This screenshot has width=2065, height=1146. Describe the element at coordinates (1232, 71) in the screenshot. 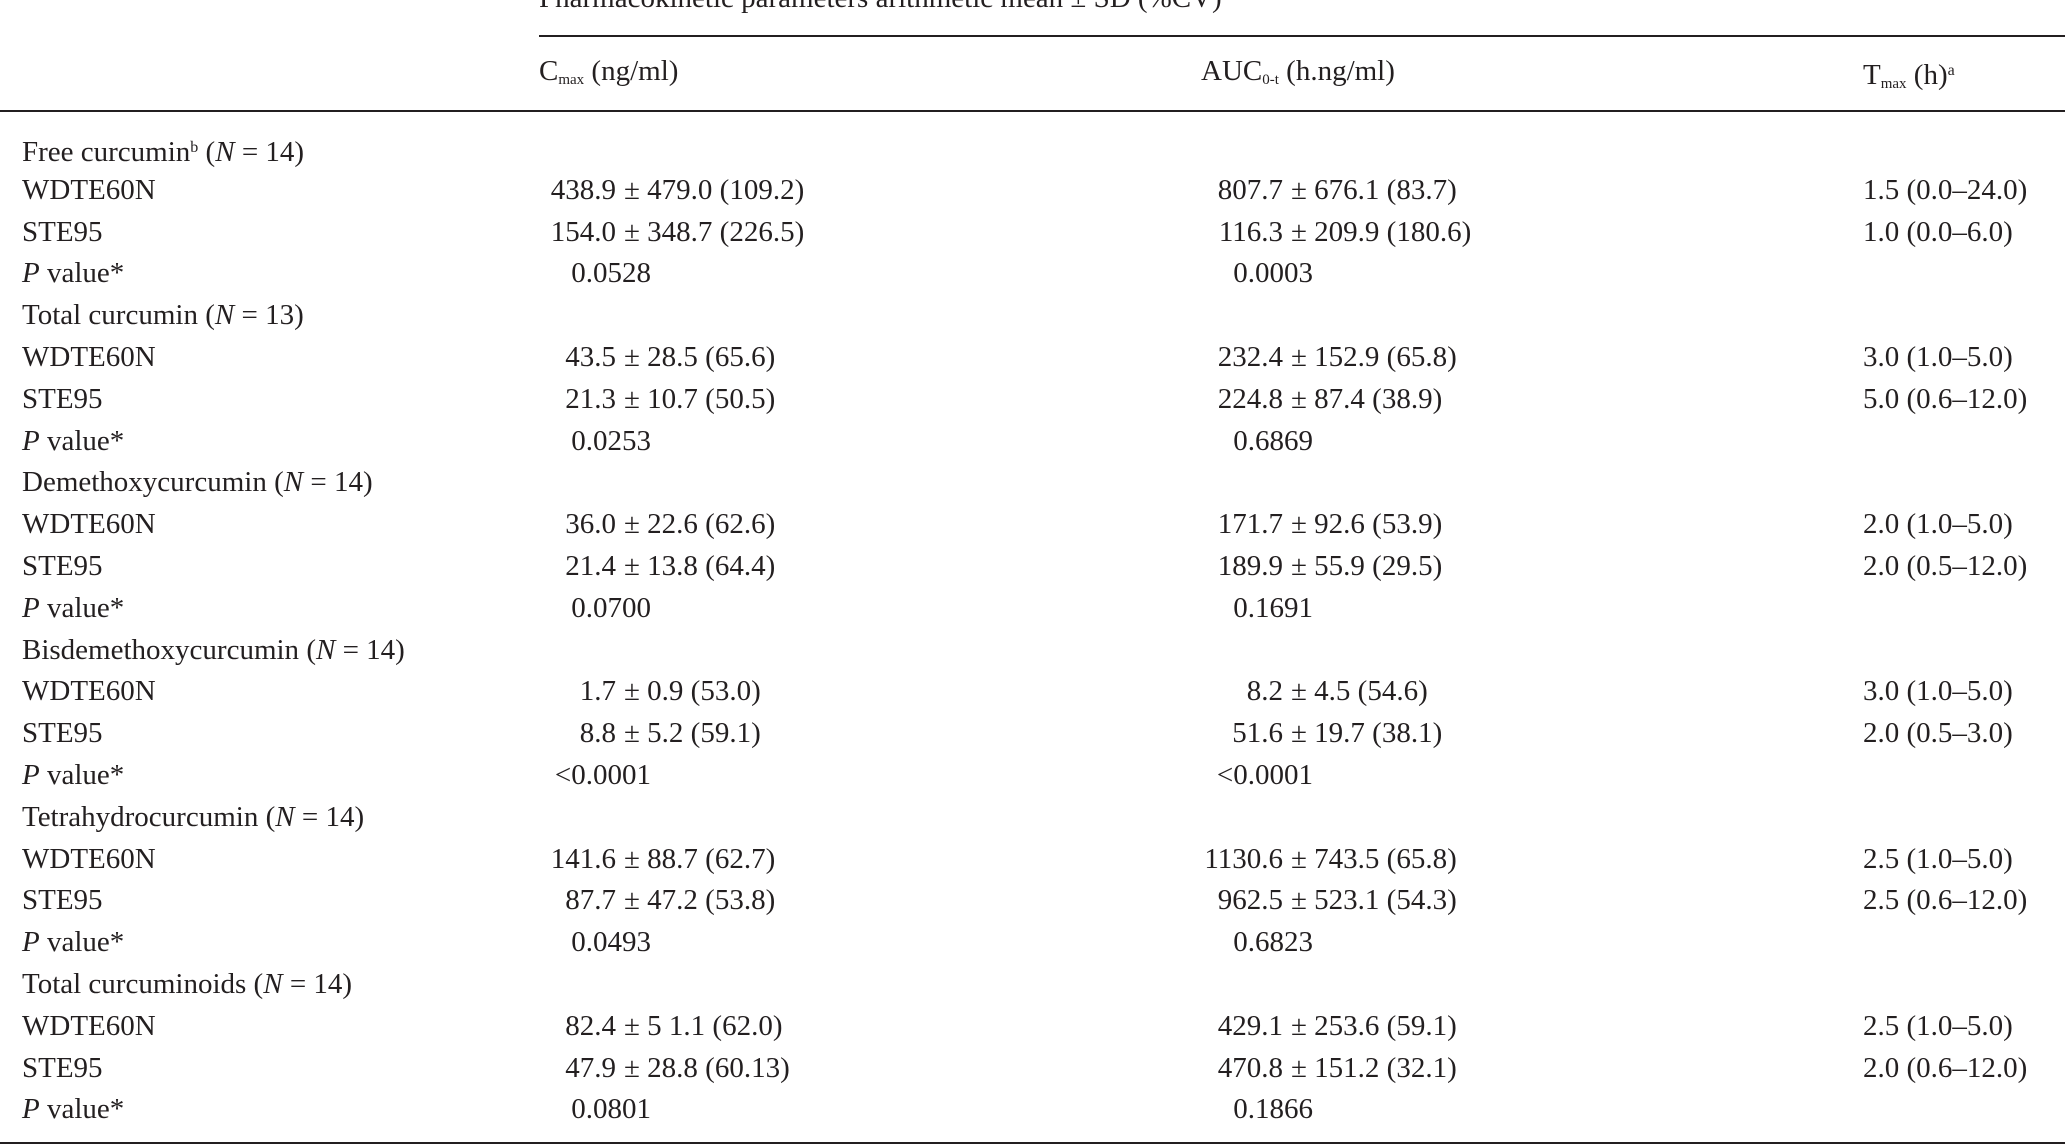

I see `header-main: AUC` at that location.